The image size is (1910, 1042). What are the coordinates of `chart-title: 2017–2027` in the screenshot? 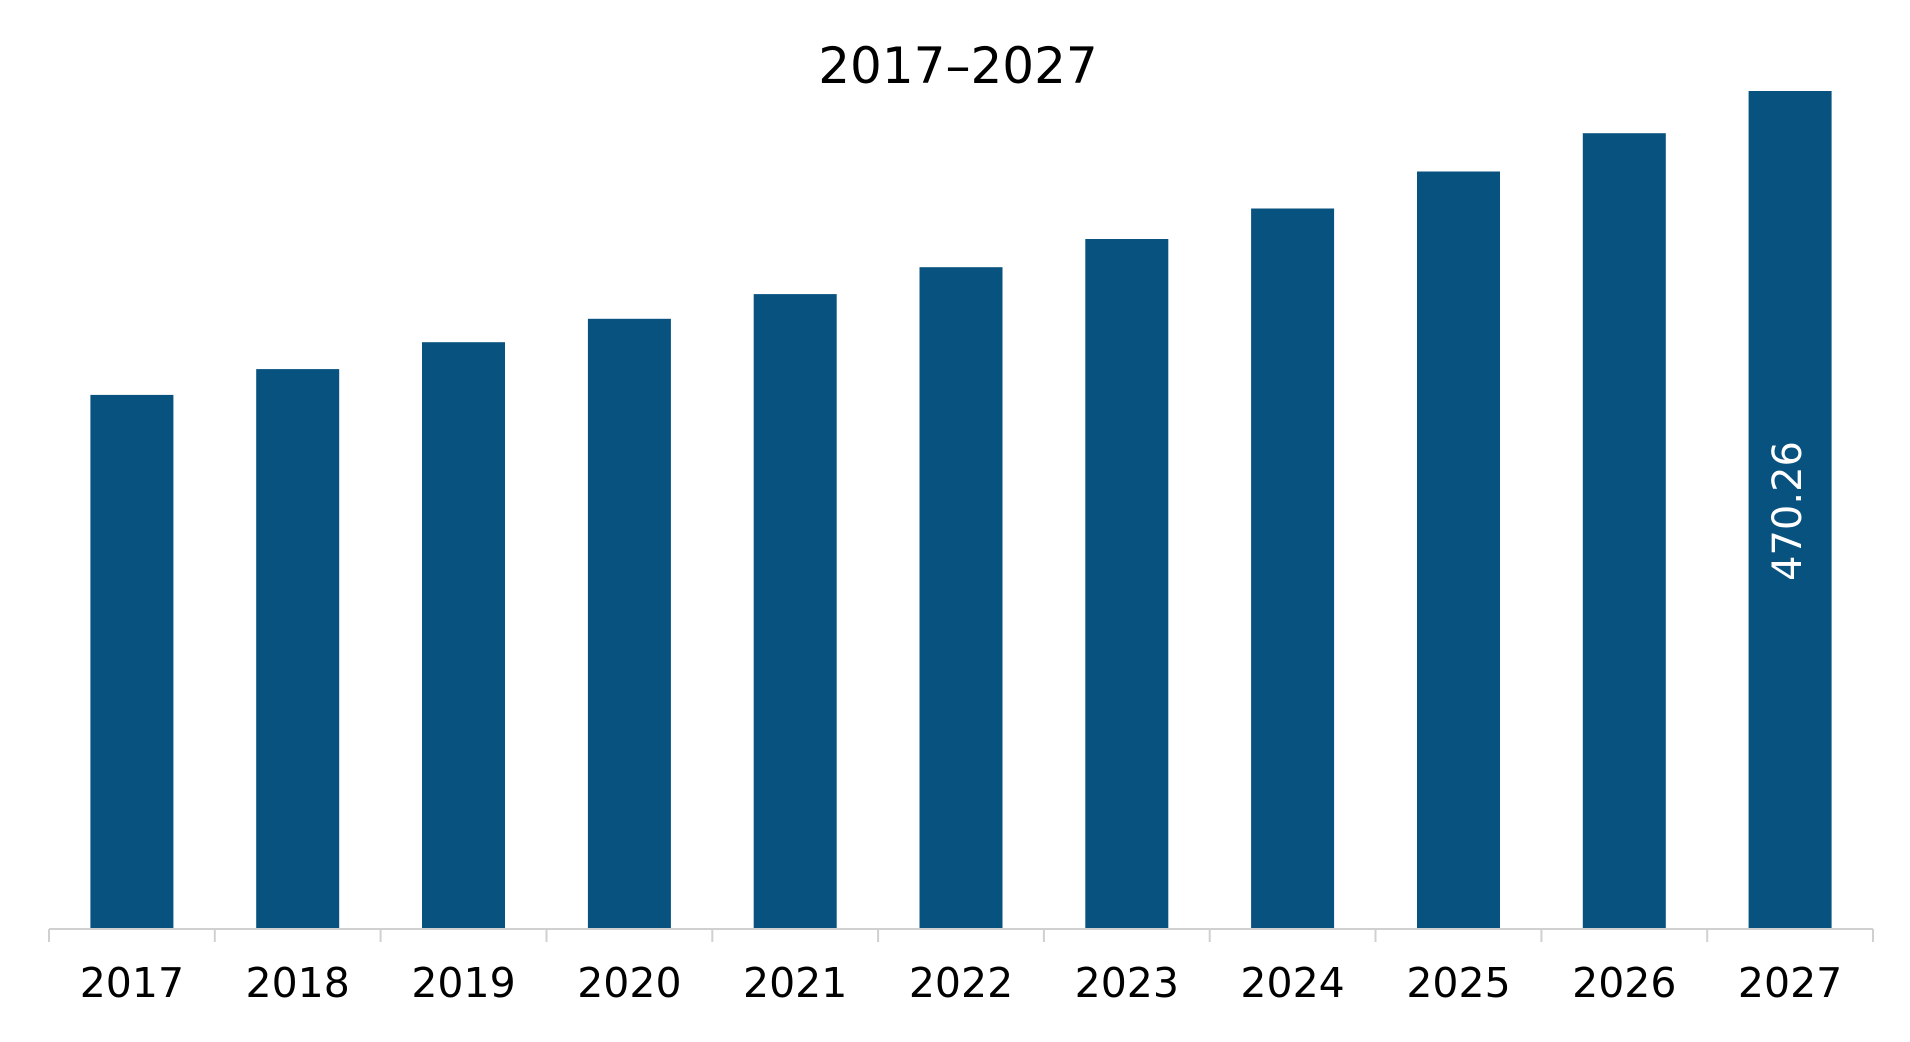 It's located at (958, 66).